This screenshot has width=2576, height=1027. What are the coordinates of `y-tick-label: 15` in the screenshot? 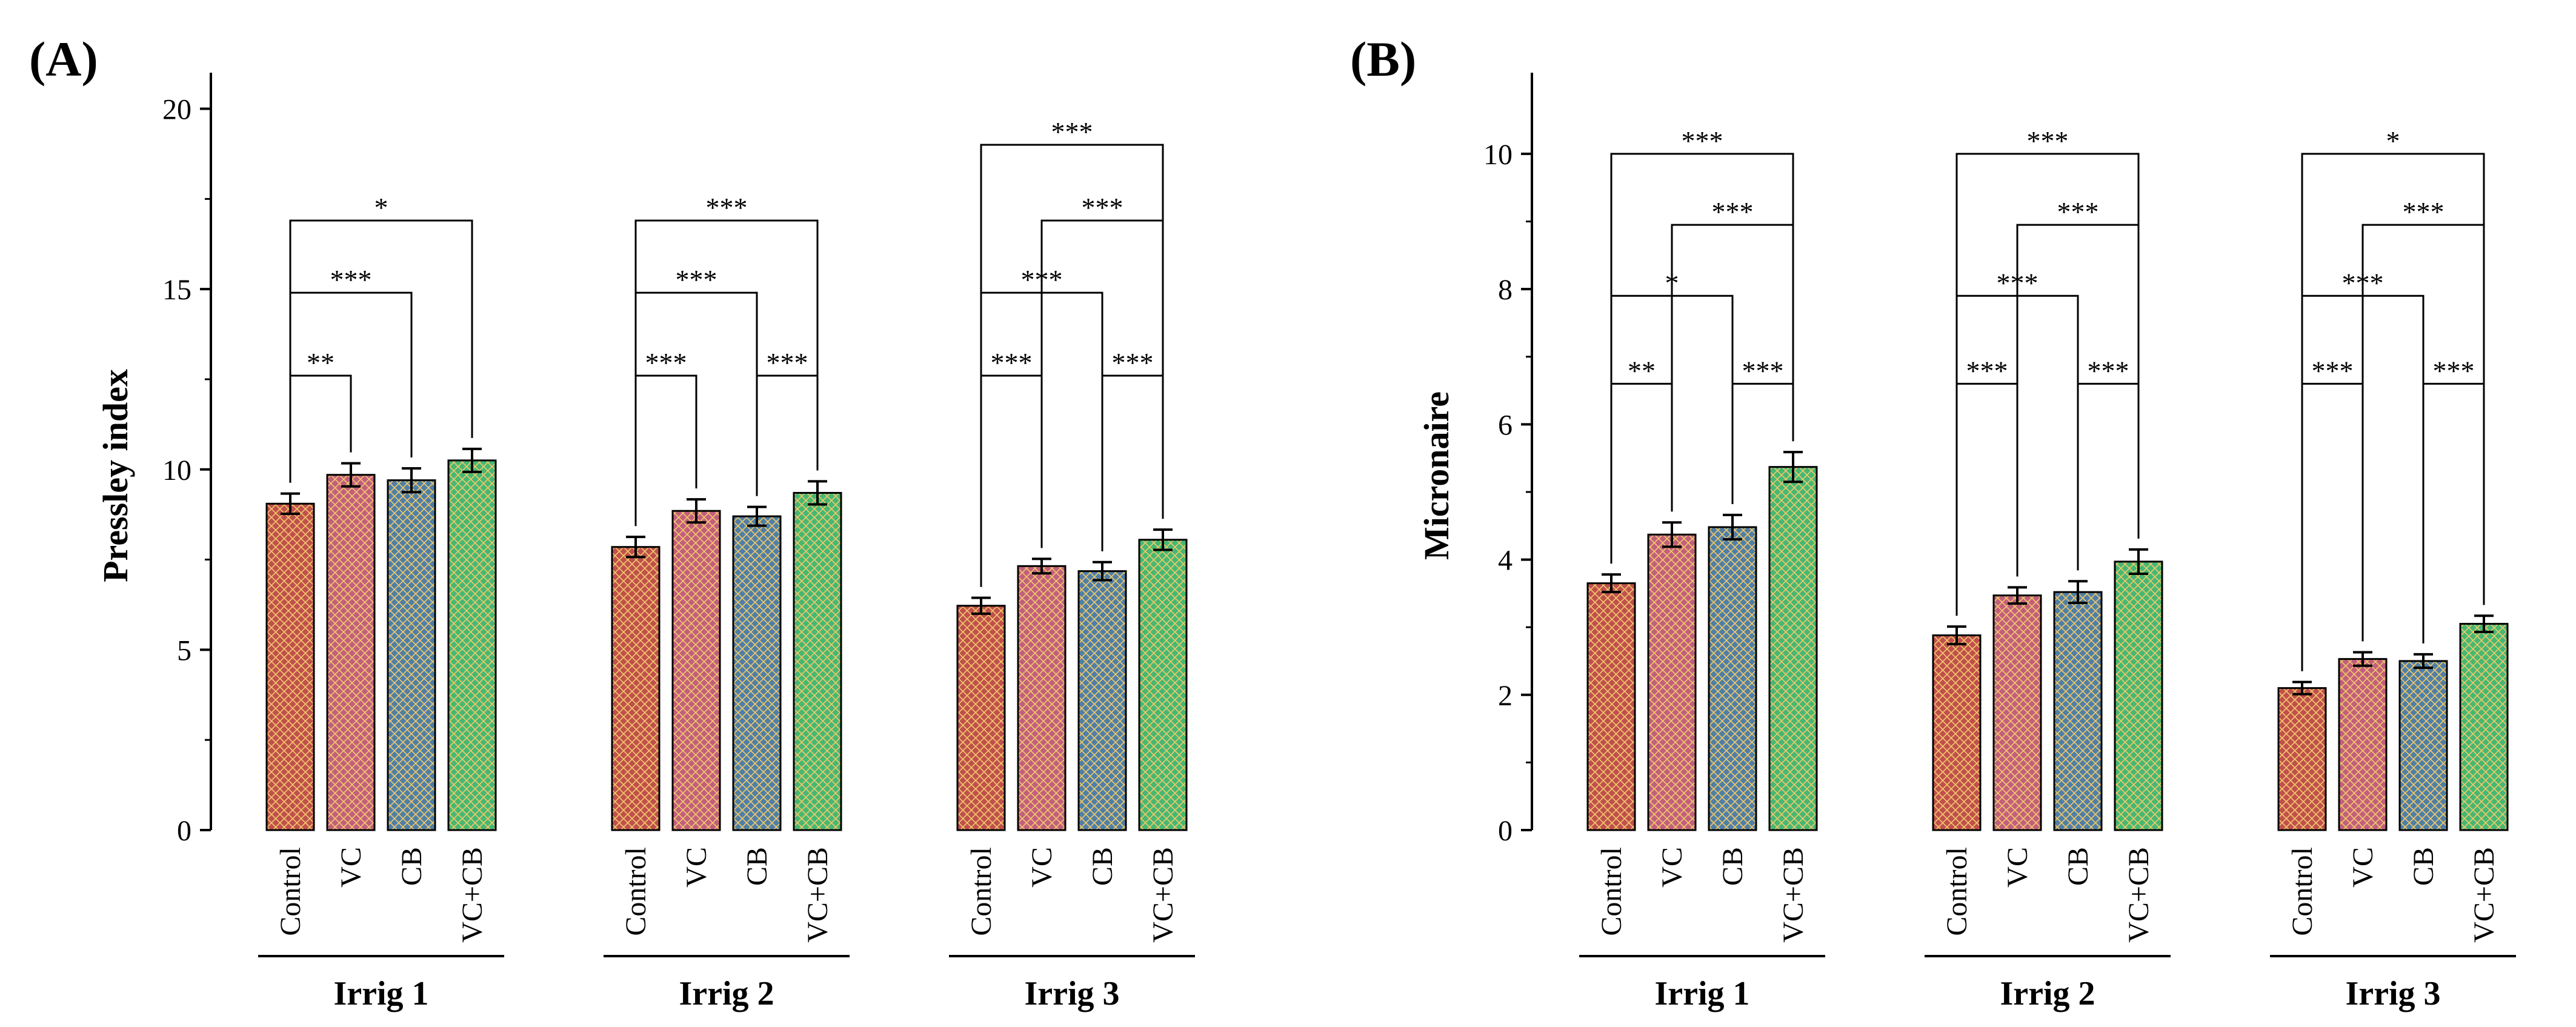 It's located at (176, 290).